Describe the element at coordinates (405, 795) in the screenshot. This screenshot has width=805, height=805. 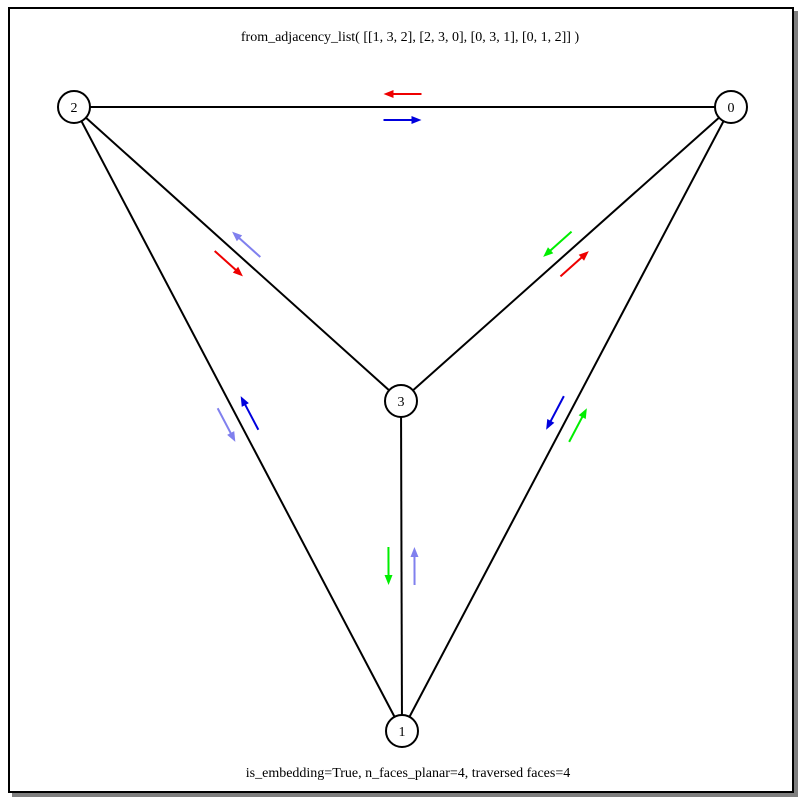
I see `frame-shadow-bottom` at that location.